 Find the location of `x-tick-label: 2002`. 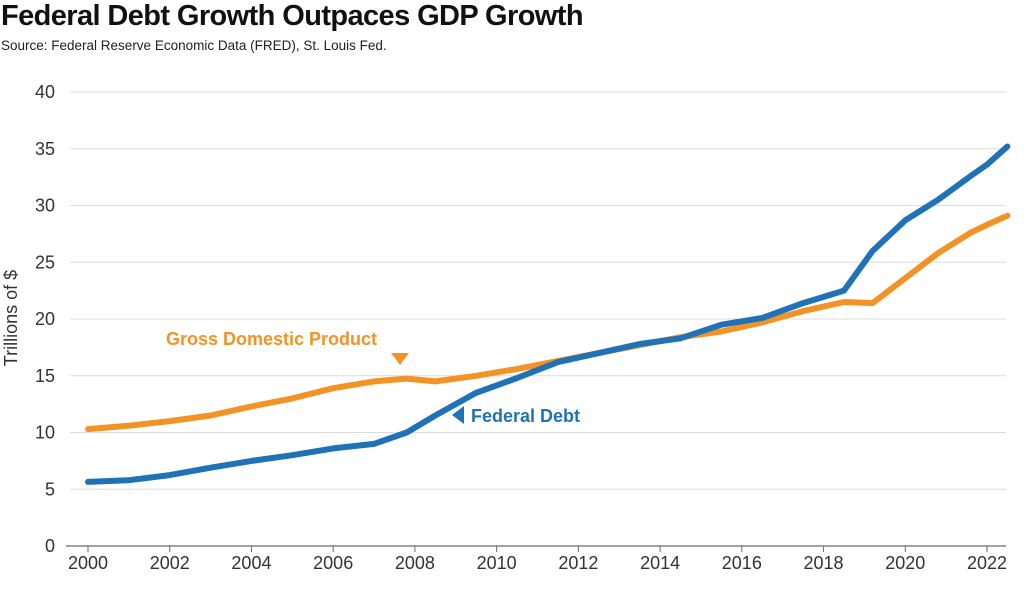

x-tick-label: 2002 is located at coordinates (170, 563).